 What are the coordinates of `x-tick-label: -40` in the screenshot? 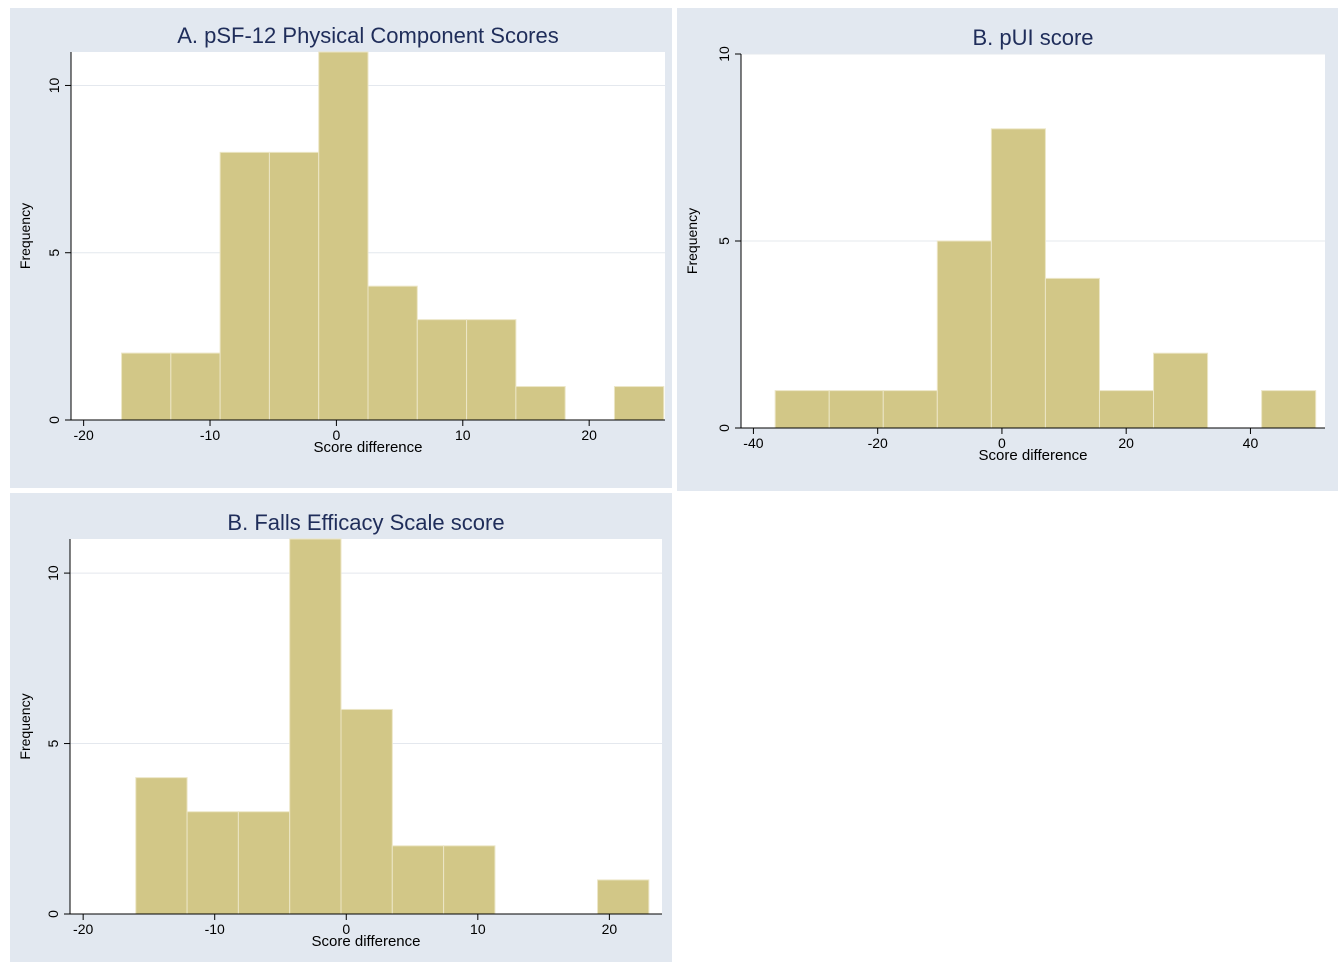 It's located at (753, 443).